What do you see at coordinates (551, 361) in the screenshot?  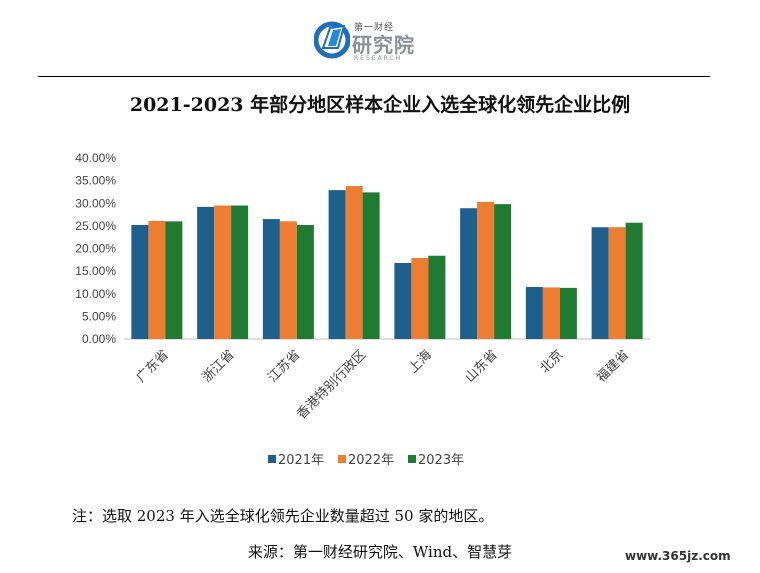 I see `x-tick-label: 北京` at bounding box center [551, 361].